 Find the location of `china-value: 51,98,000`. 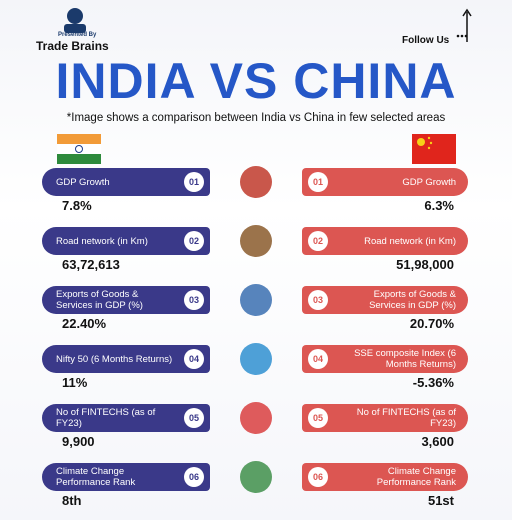

china-value: 51,98,000 is located at coordinates (425, 264).